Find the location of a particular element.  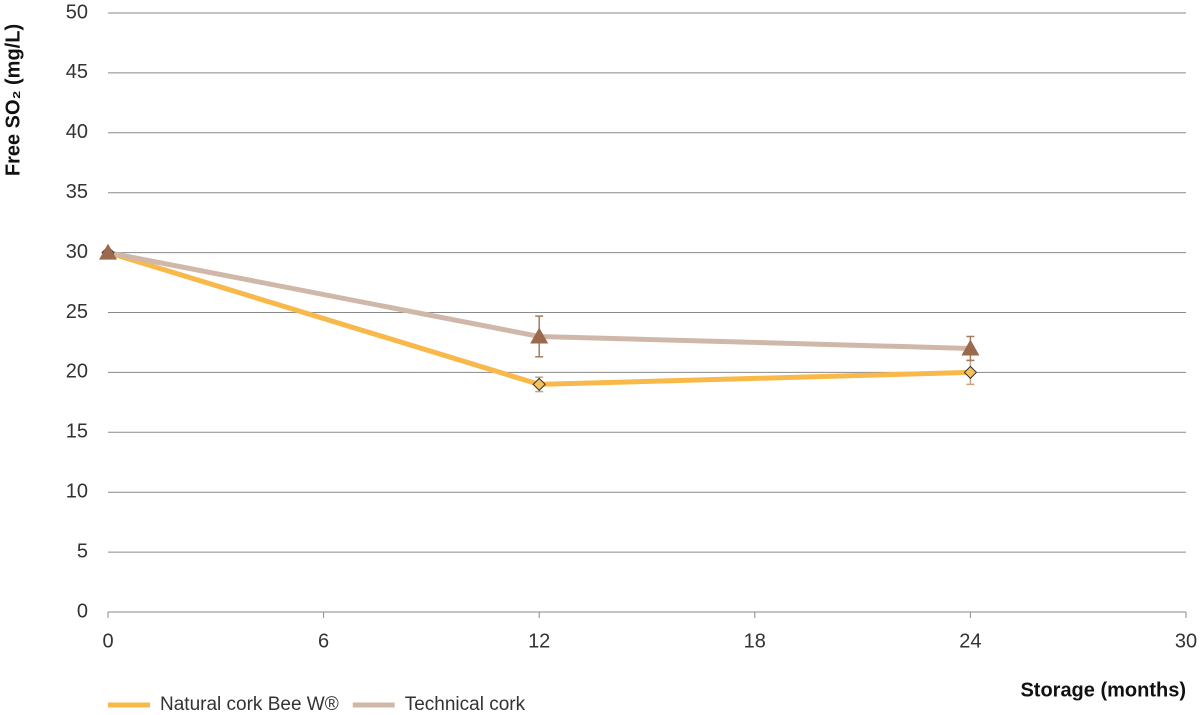

x-tick-label: 0 is located at coordinates (107, 641).